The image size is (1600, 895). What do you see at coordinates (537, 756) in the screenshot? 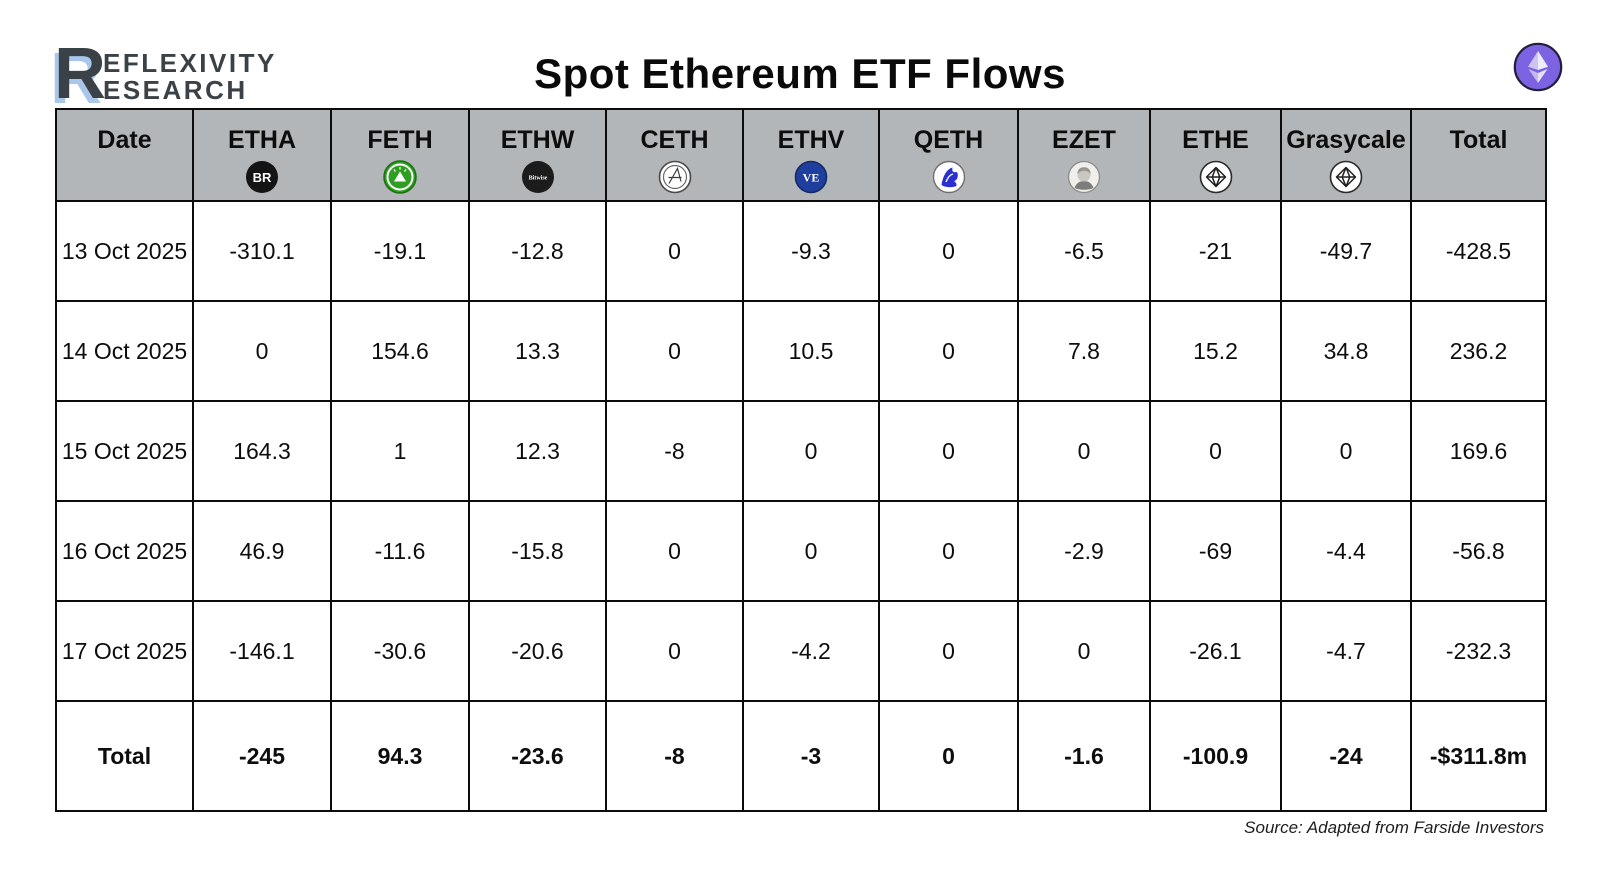
I see `total-value-cell: -23.6` at bounding box center [537, 756].